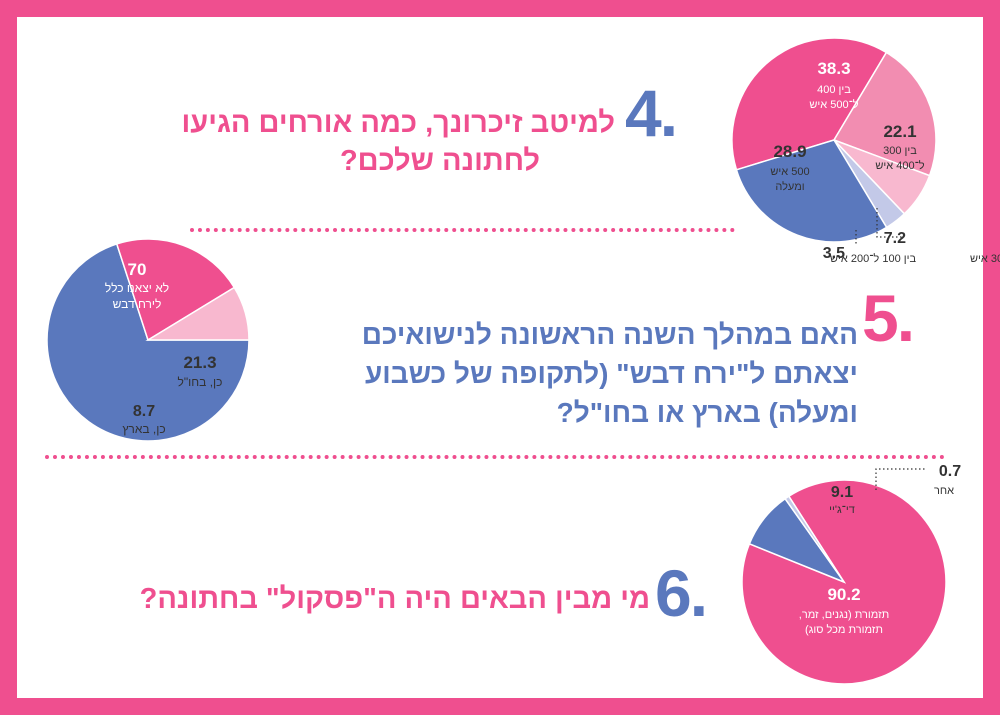 Image resolution: width=1000 pixels, height=715 pixels. Describe the element at coordinates (439, 161) in the screenshot. I see `question-4-line-2: לחתונה שלכם?` at that location.